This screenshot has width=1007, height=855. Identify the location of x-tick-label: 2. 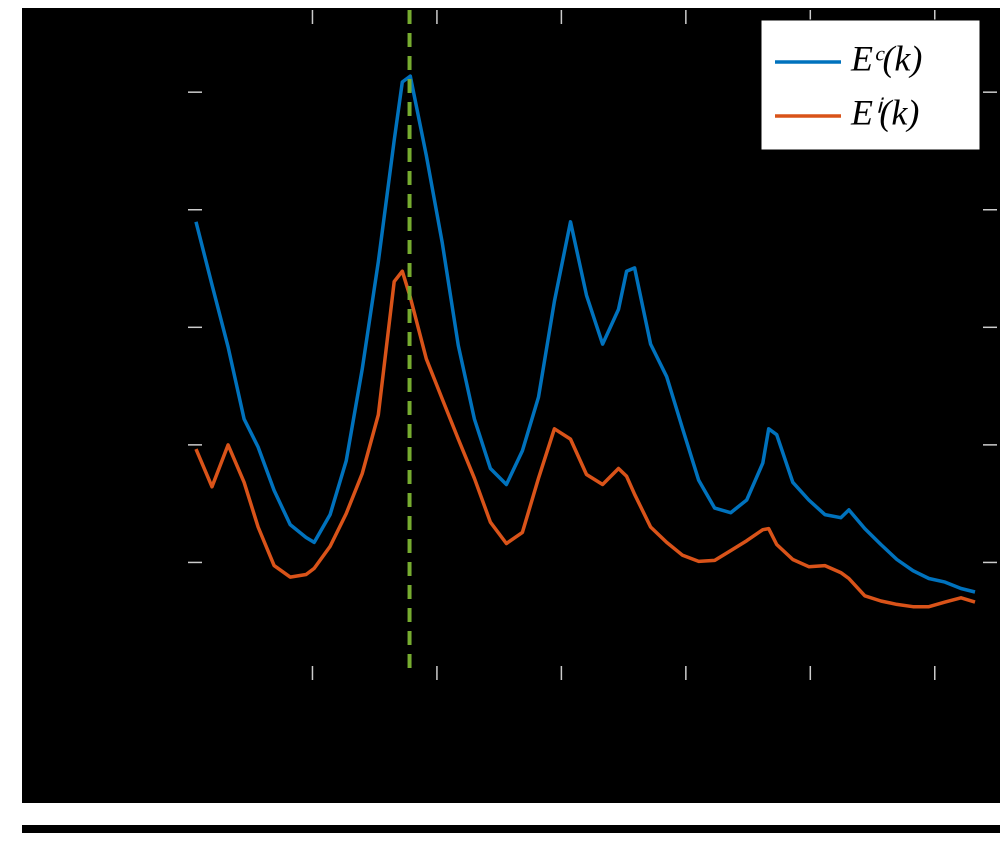
(436, 701).